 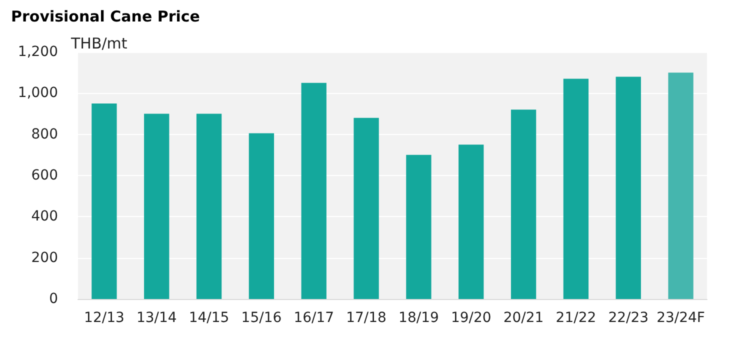 I want to click on x-tick-label: 16/17, so click(x=314, y=318).